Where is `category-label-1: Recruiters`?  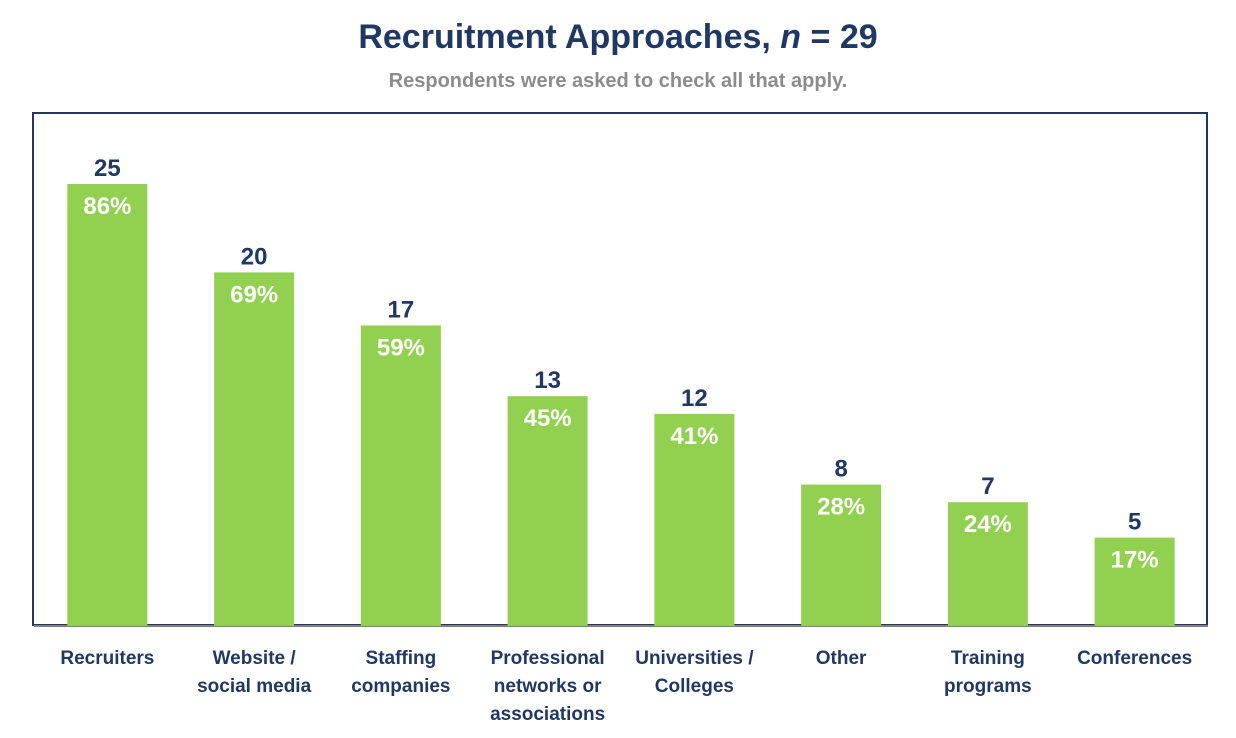 category-label-1: Recruiters is located at coordinates (107, 658).